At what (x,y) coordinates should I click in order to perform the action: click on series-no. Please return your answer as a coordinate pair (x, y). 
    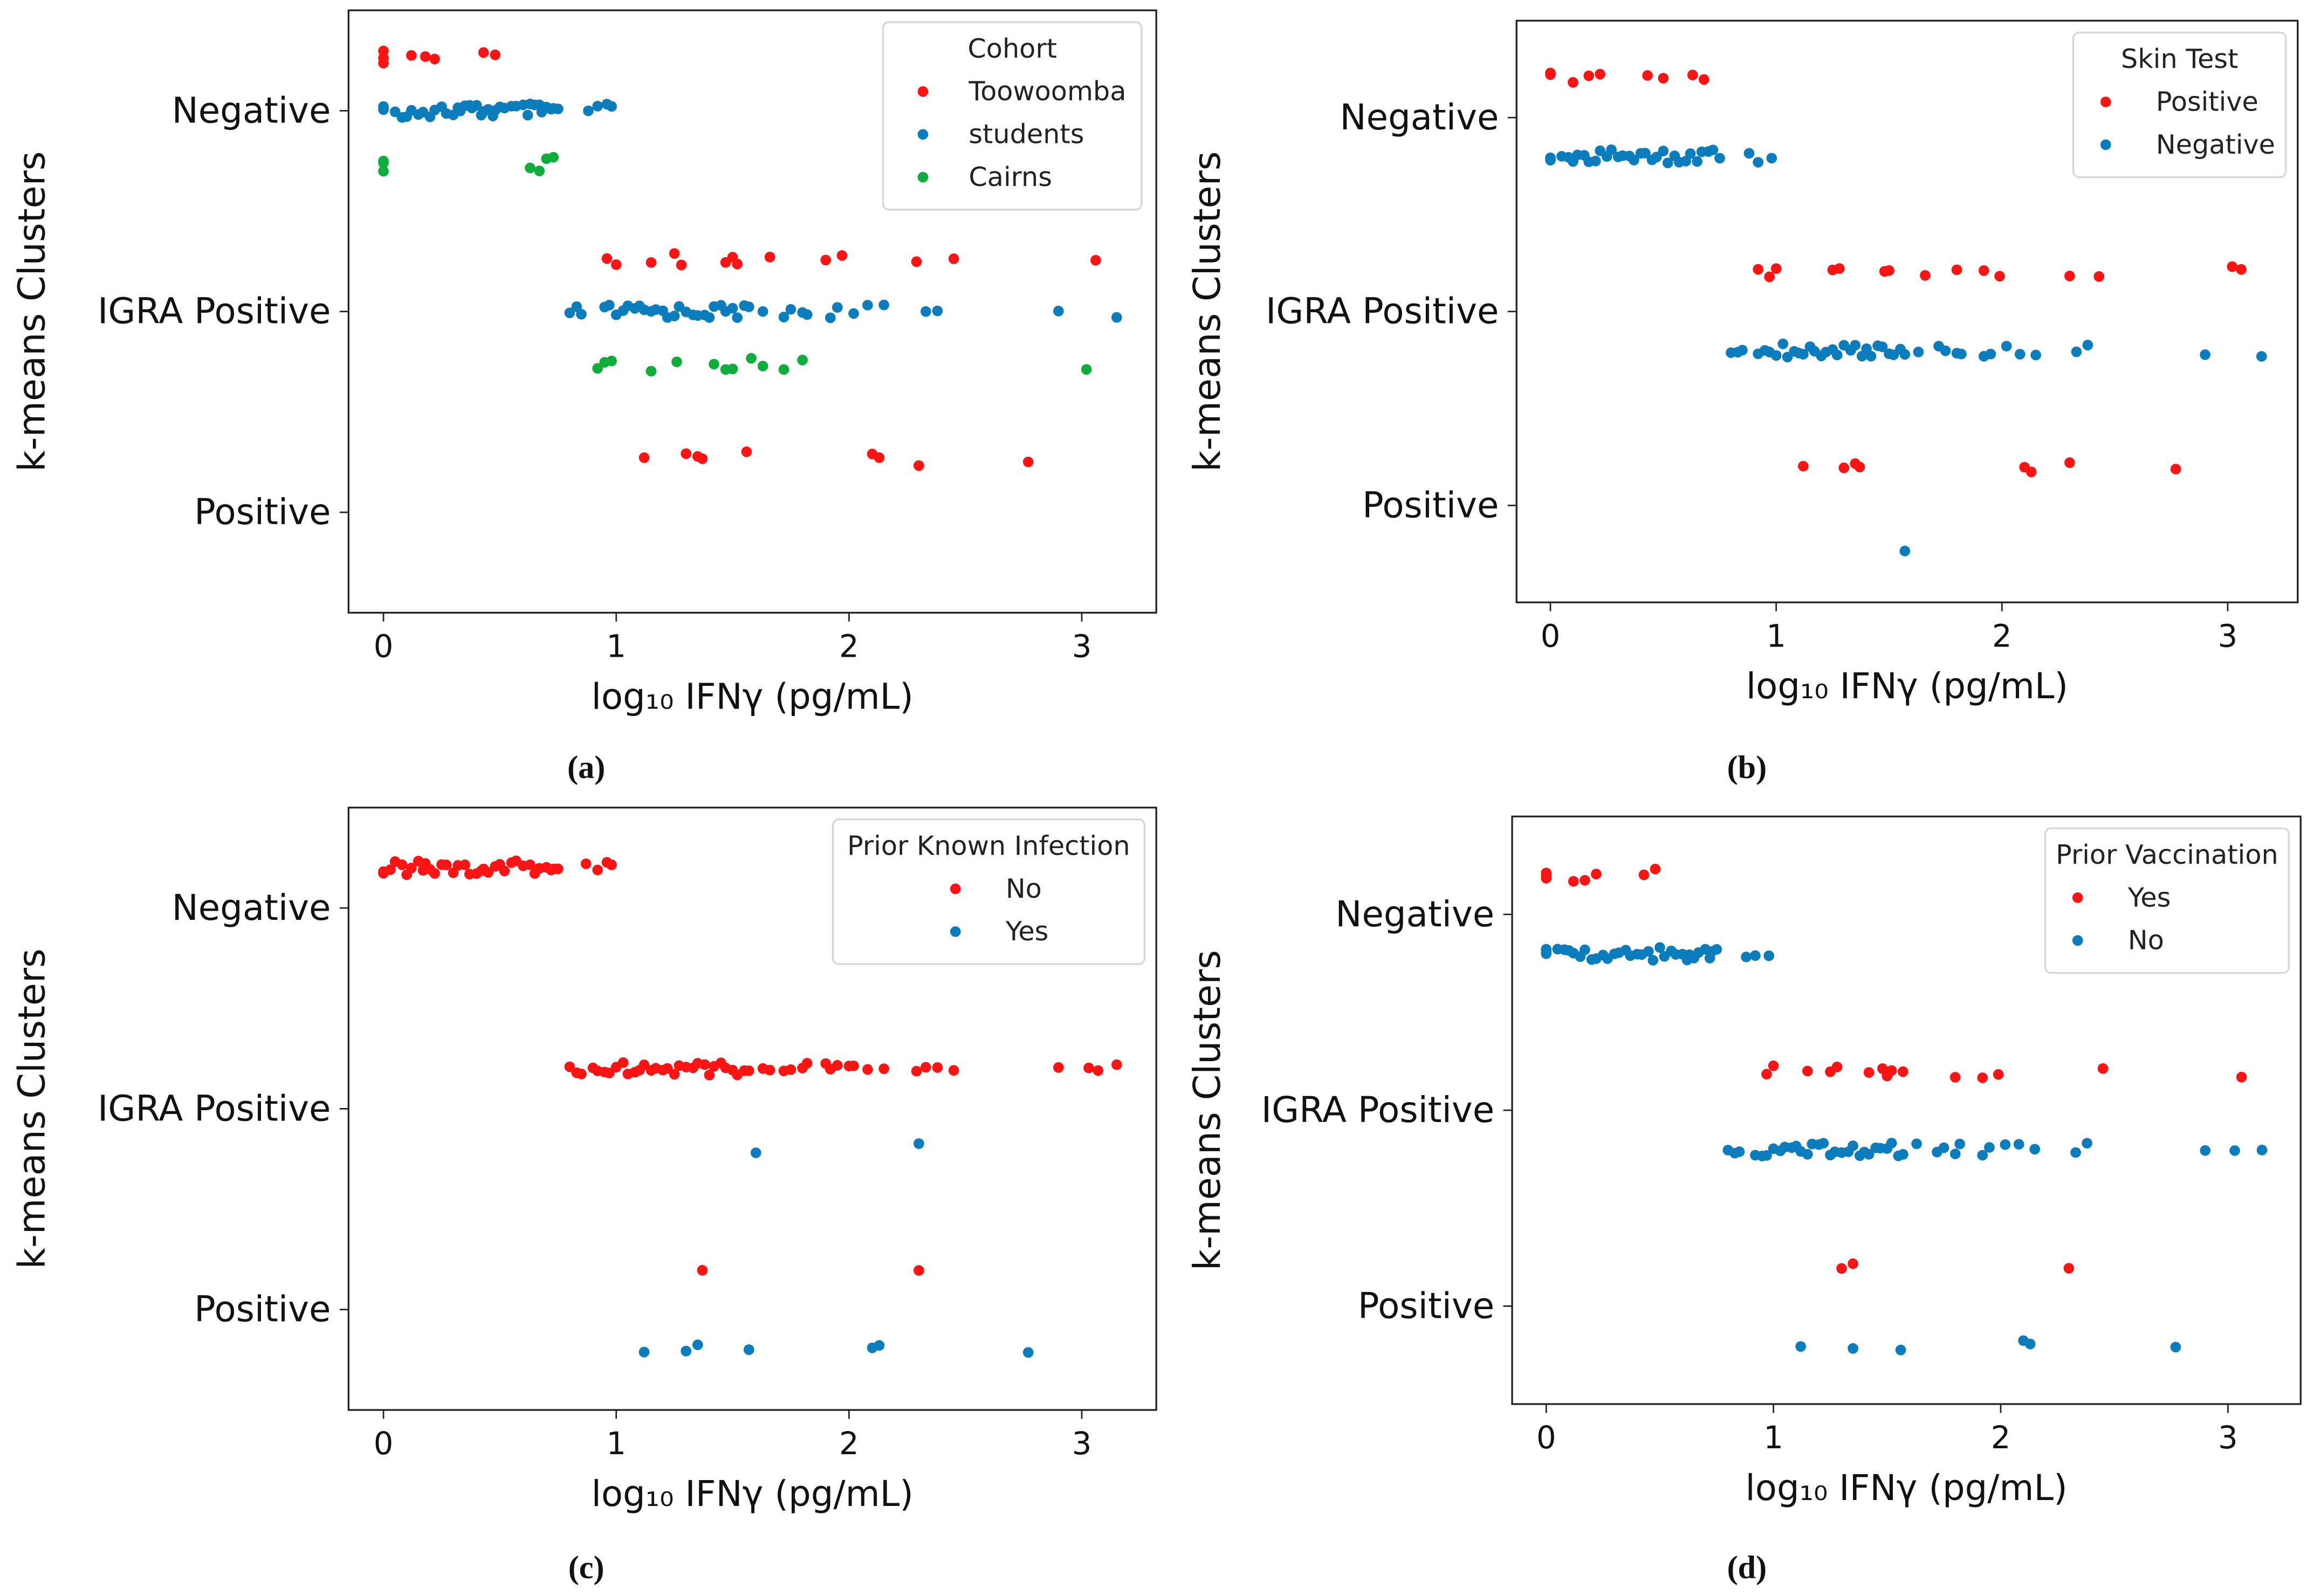
    Looking at the image, I should click on (750, 1065).